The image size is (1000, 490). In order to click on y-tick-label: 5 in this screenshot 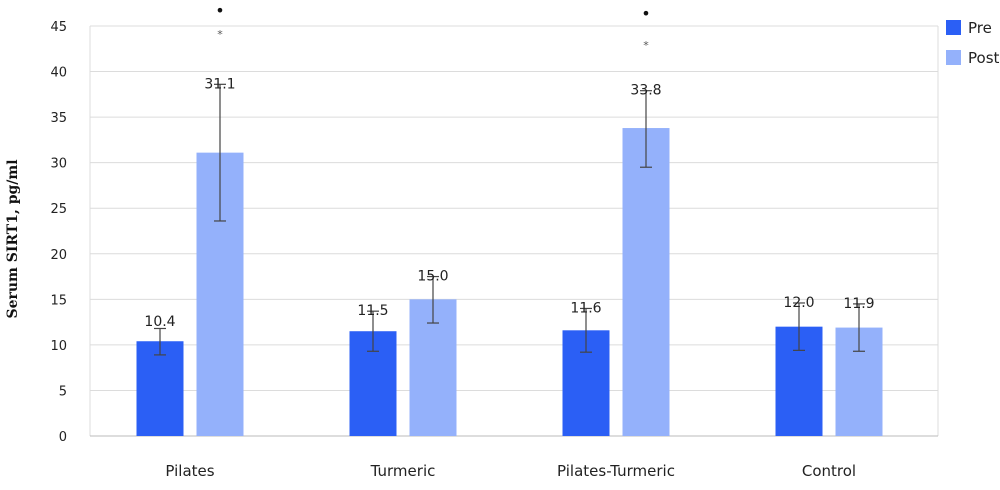, I will do `click(63, 391)`.